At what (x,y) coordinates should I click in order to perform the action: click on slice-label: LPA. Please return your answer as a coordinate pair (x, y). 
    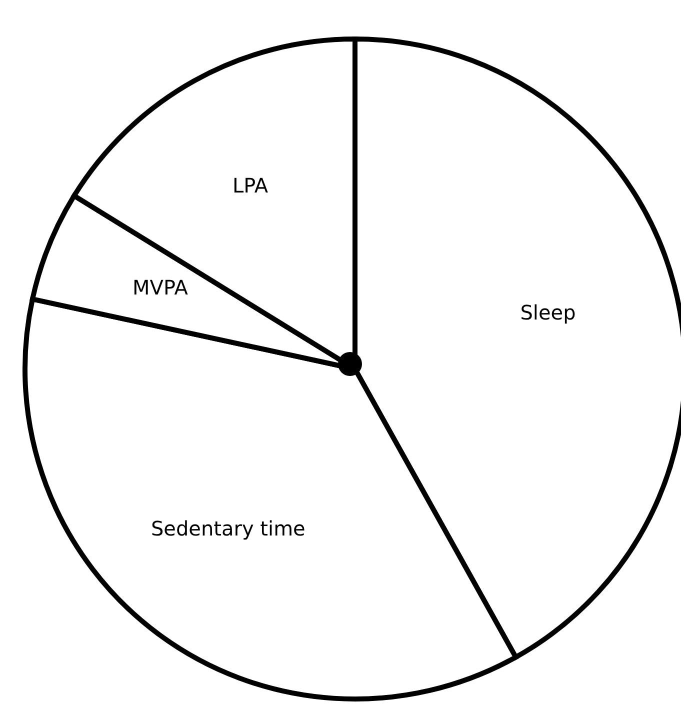
    Looking at the image, I should click on (250, 185).